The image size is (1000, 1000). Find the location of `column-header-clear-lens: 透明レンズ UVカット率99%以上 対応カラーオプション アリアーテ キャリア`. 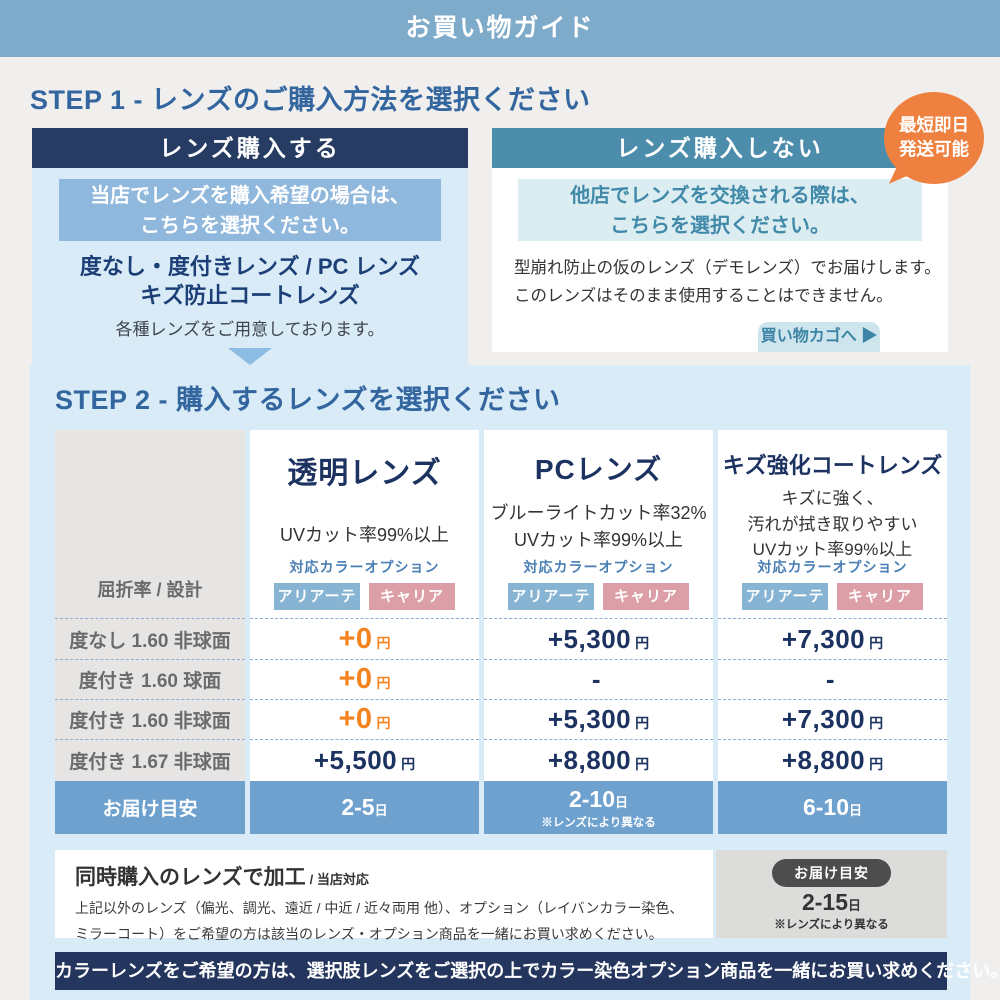

column-header-clear-lens: 透明レンズ UVカット率99%以上 対応カラーオプション アリアーテ キャリア is located at coordinates (364, 524).